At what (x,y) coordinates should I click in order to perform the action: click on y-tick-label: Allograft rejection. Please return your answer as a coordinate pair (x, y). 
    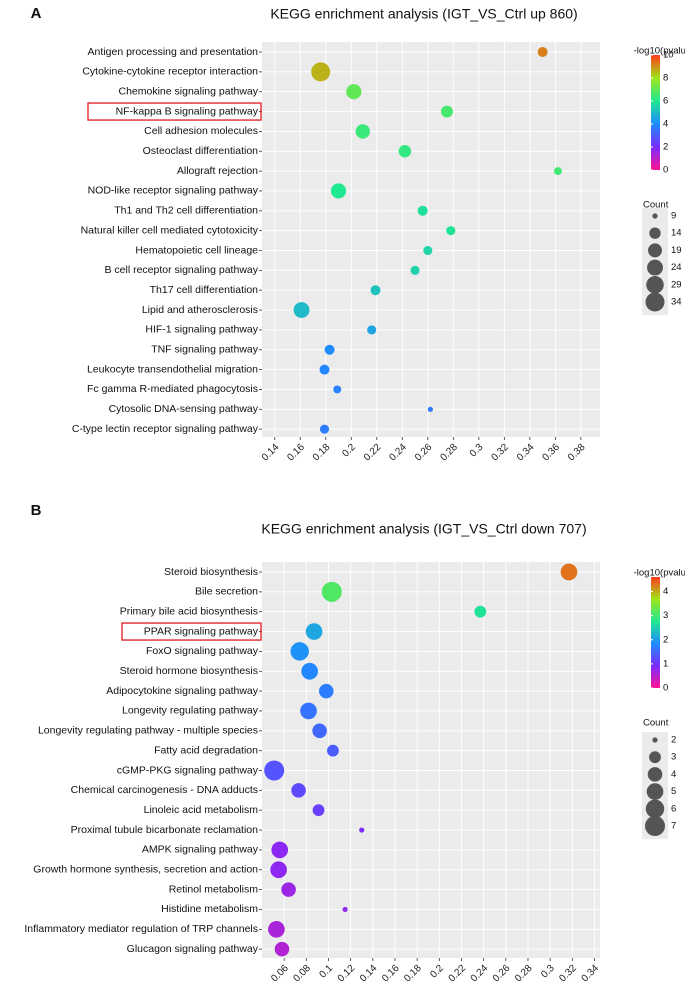
    Looking at the image, I should click on (217, 171).